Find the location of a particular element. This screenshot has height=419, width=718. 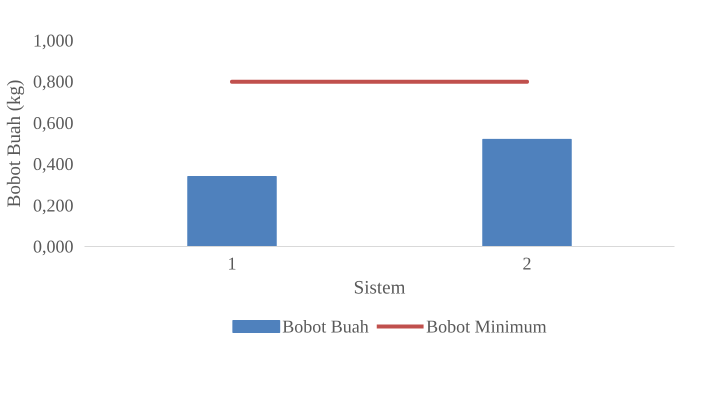

legend-label: Bobot Minimum is located at coordinates (486, 326).